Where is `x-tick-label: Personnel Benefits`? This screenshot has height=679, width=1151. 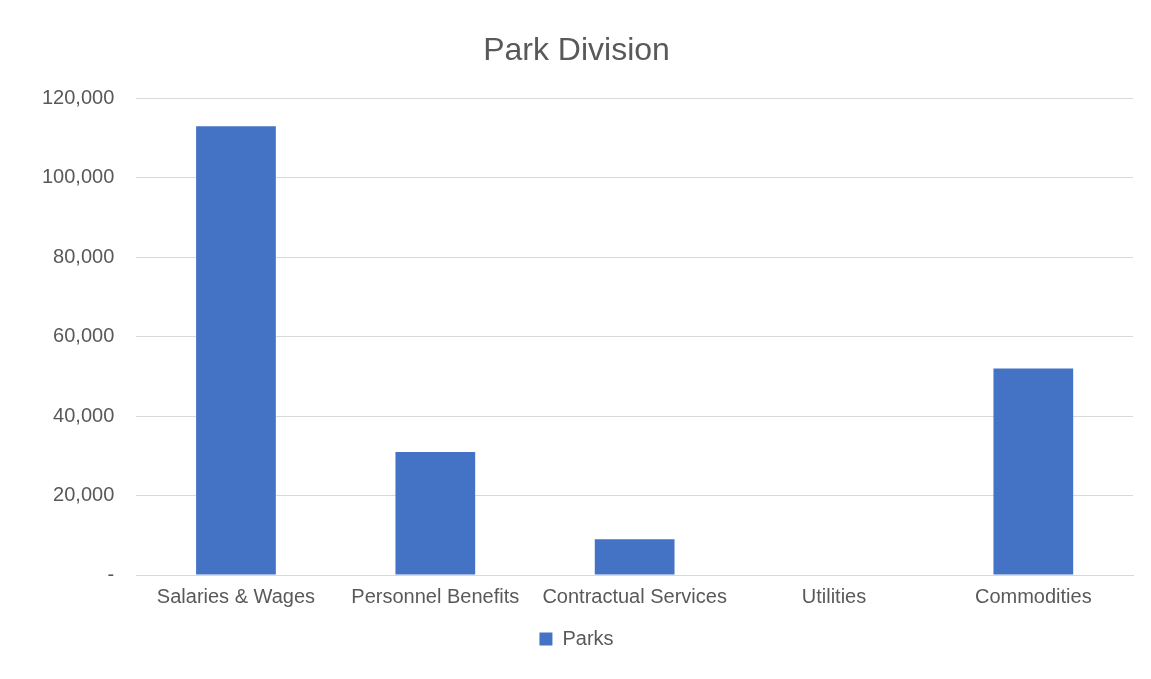 x-tick-label: Personnel Benefits is located at coordinates (435, 595).